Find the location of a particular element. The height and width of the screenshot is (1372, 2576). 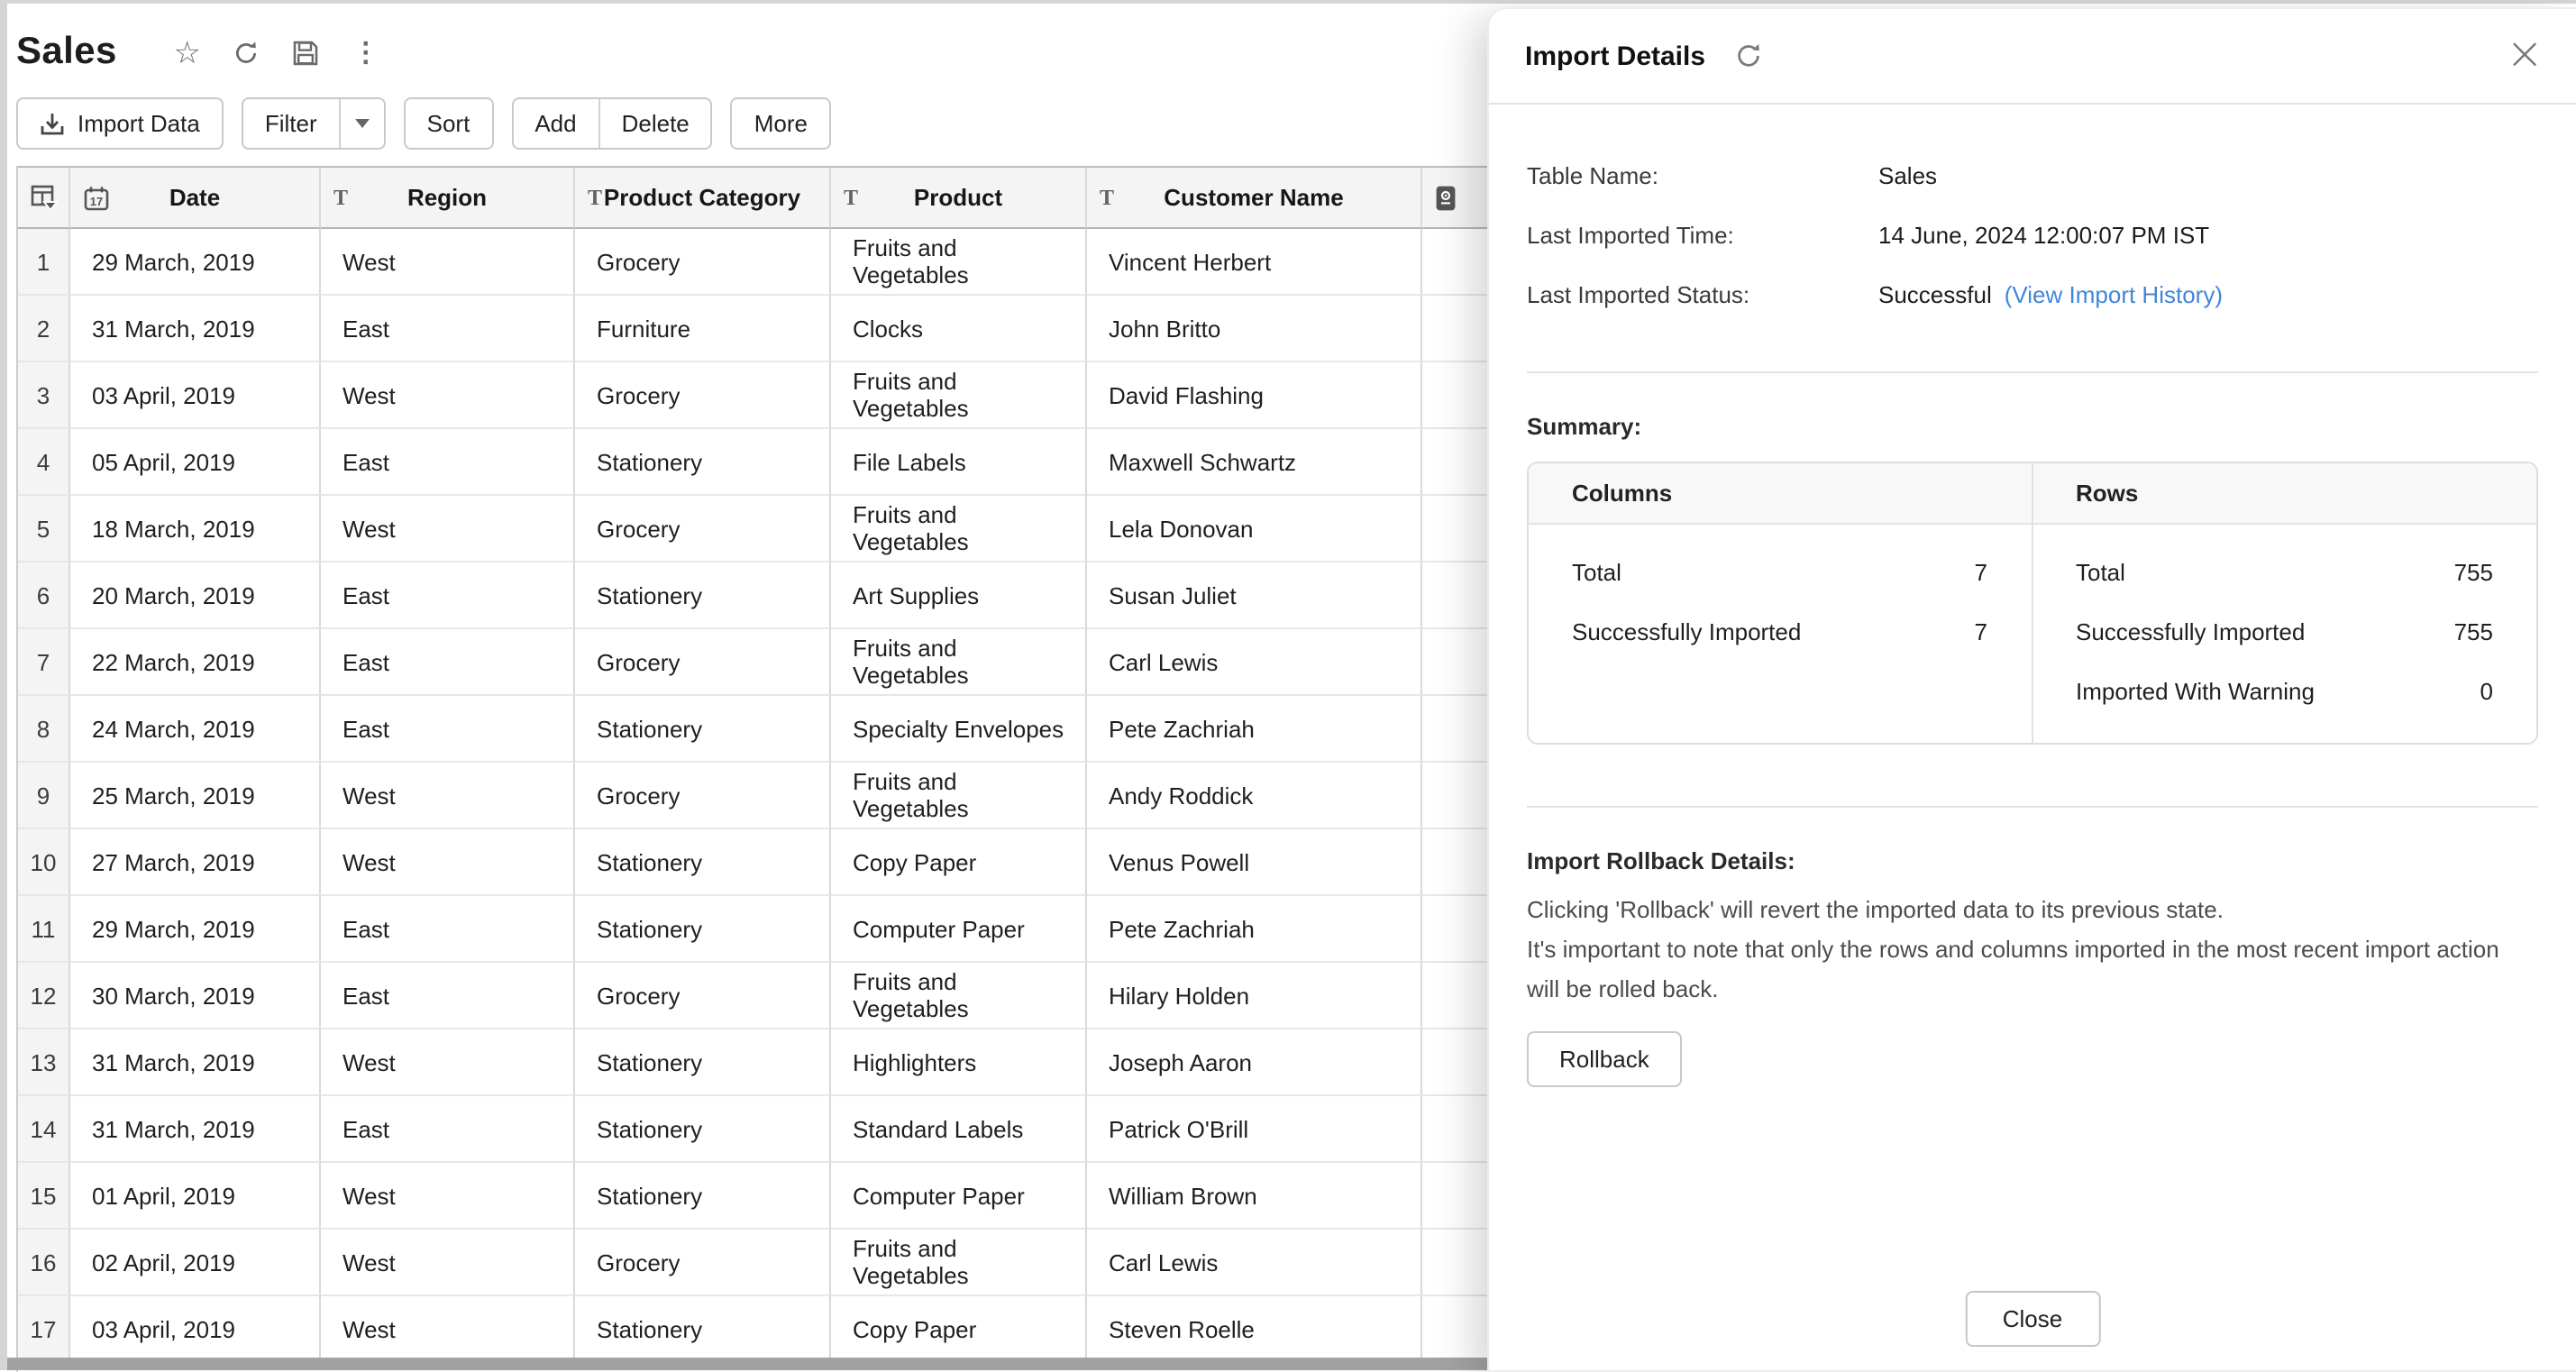

cell-date: 22 March, 2019 is located at coordinates (195, 662).